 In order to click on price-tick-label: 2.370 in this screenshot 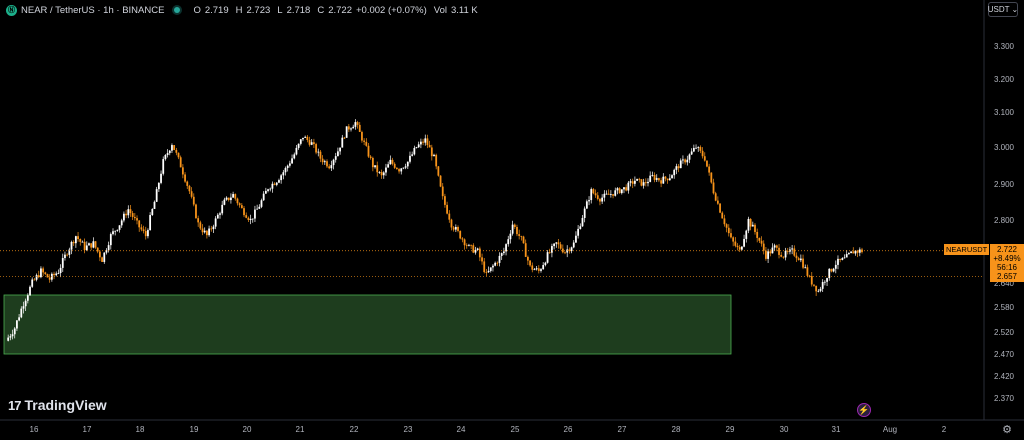, I will do `click(1004, 398)`.